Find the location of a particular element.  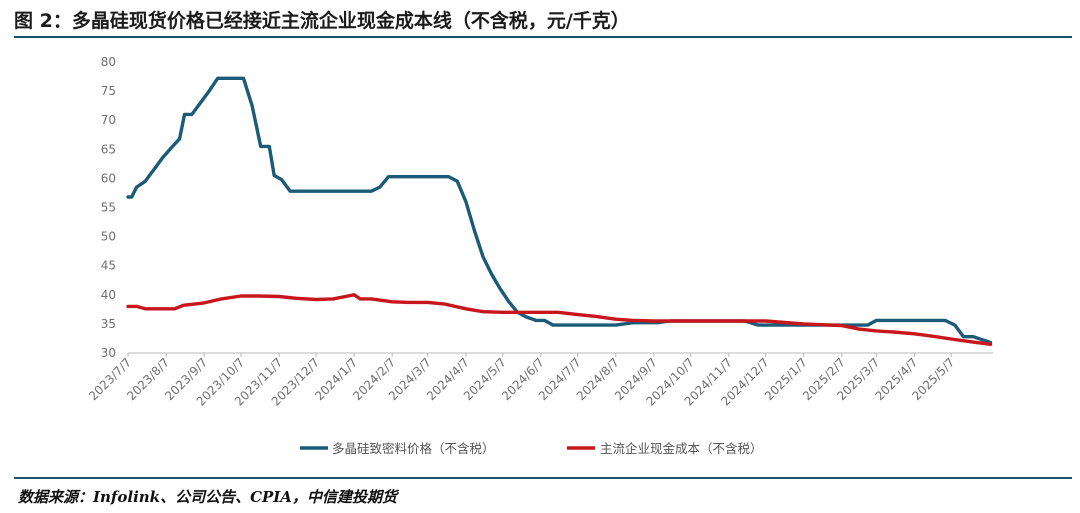

legend-label: 主流企业现金成本（不含税） is located at coordinates (681, 448).